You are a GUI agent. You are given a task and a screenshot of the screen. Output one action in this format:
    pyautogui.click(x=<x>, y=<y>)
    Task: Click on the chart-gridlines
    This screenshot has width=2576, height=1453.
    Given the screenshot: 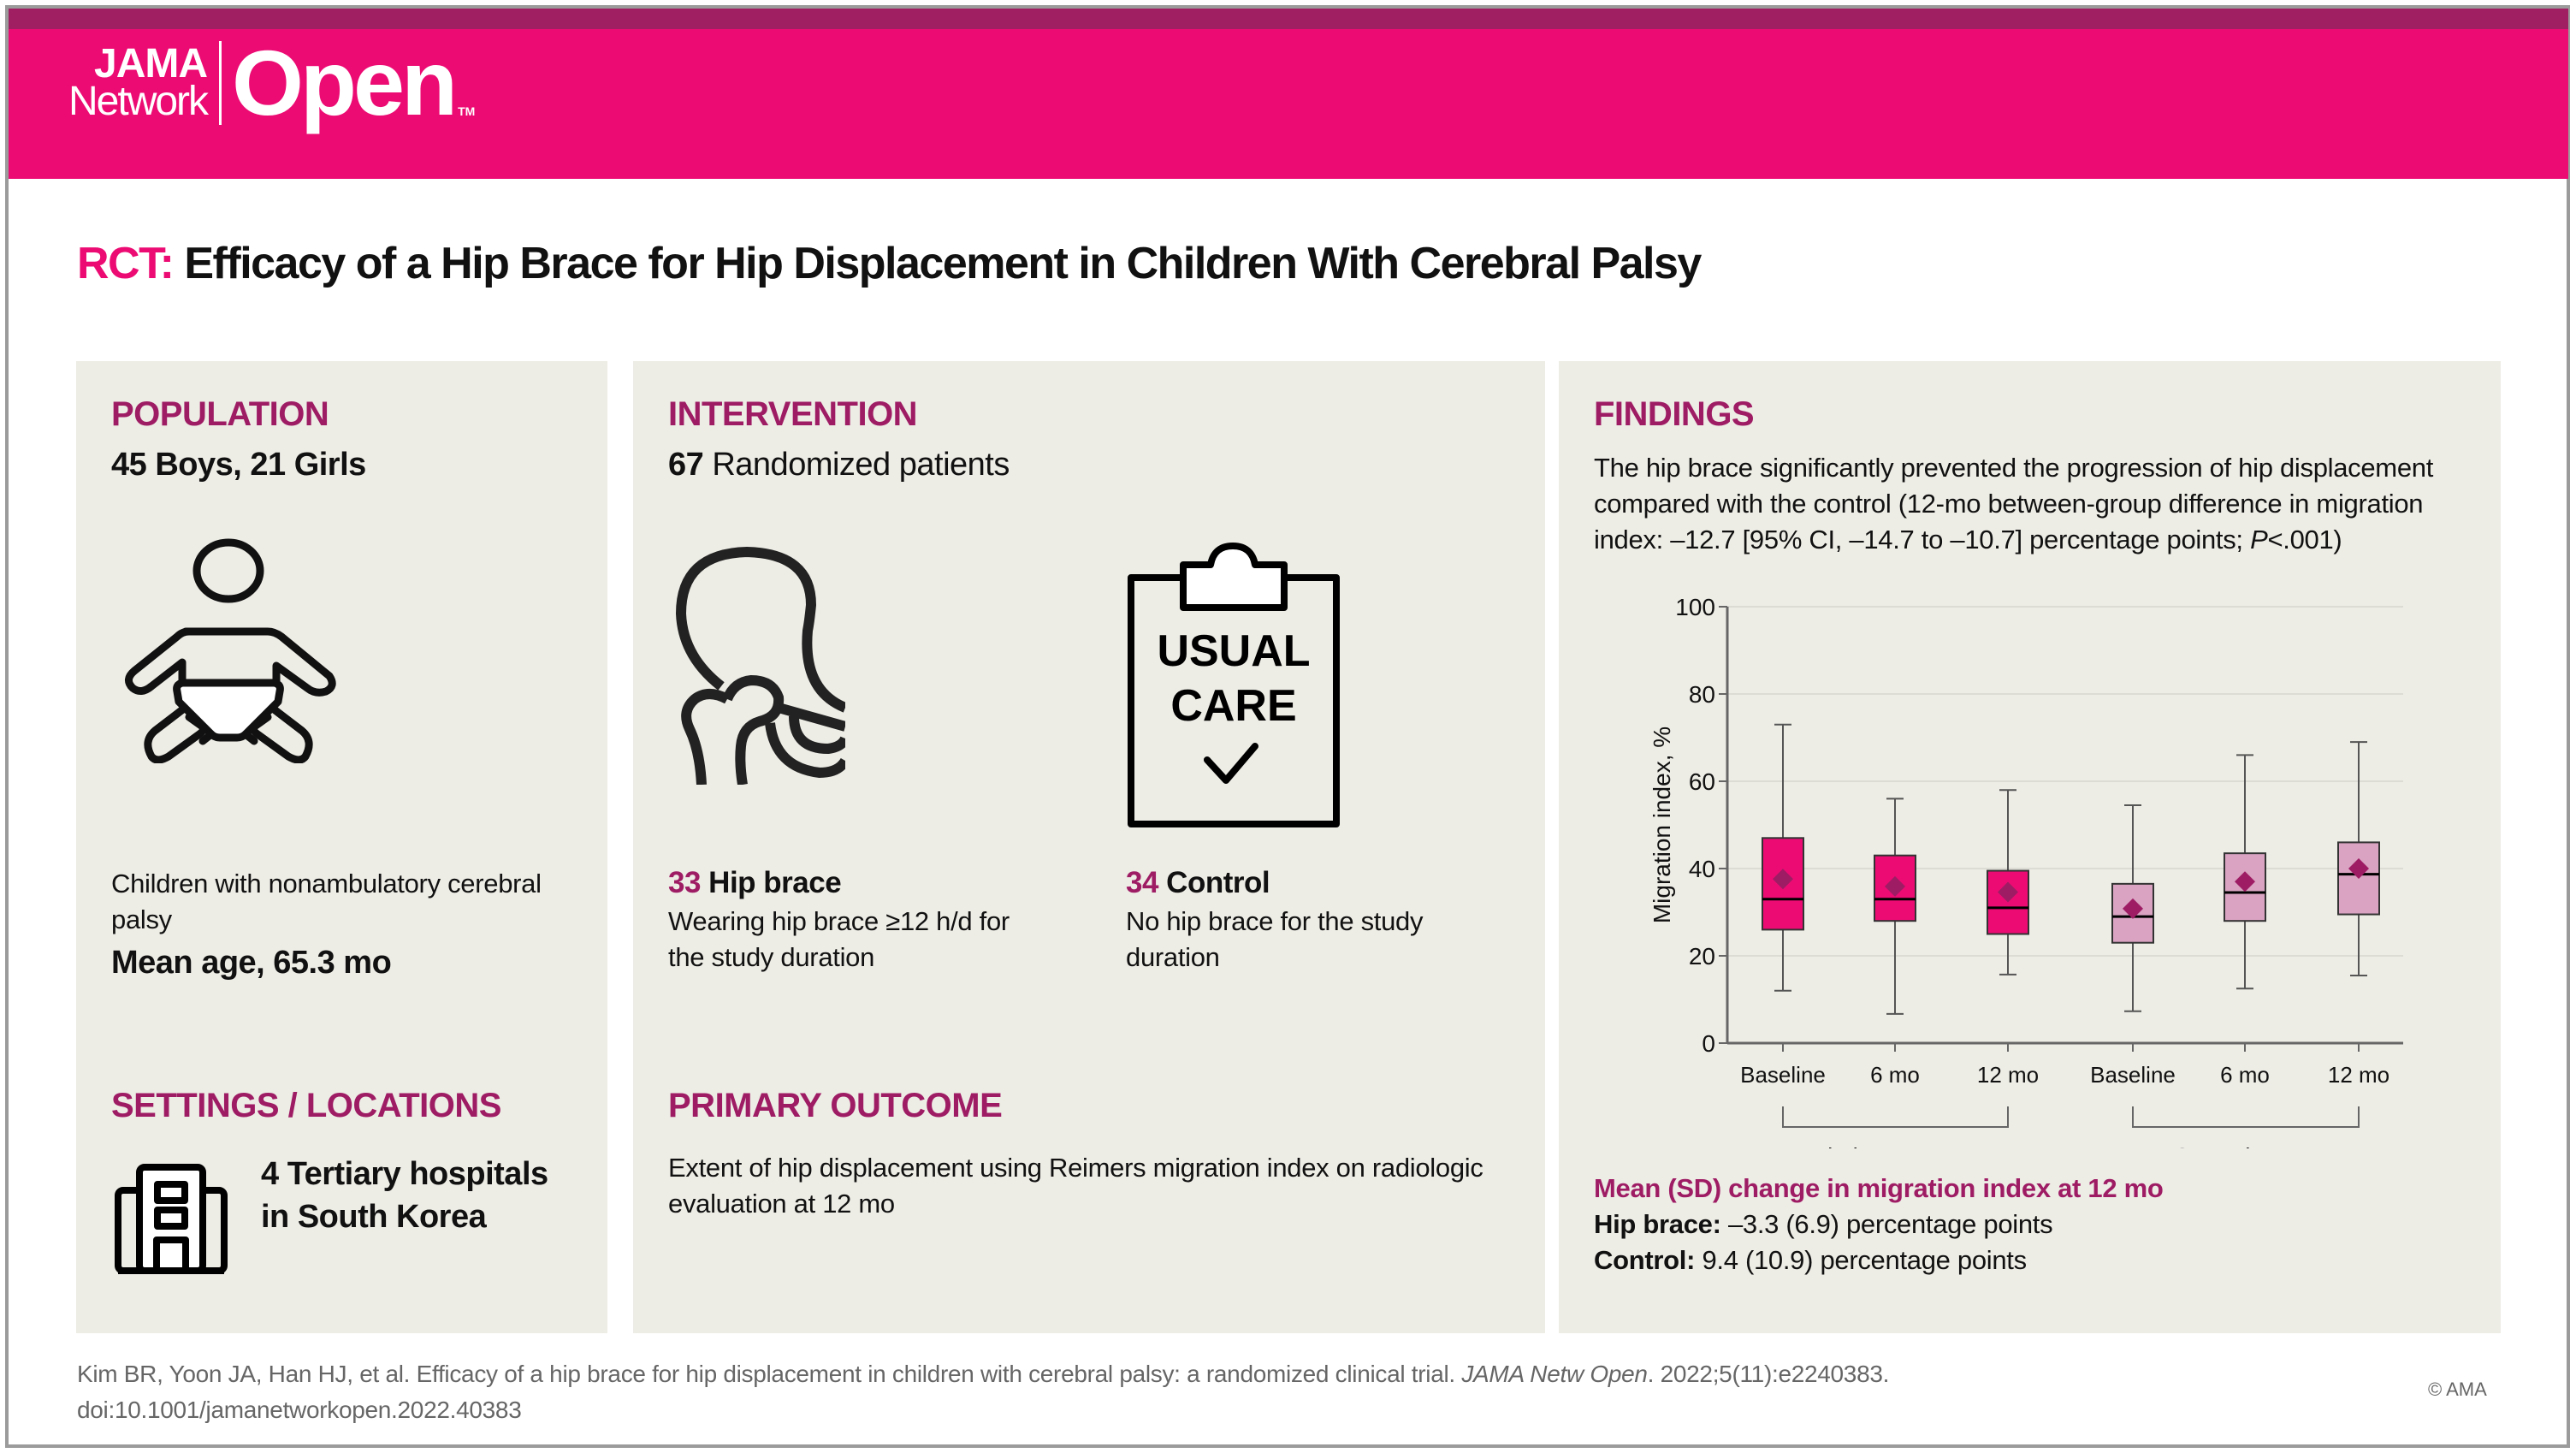 What is the action you would take?
    pyautogui.click(x=2065, y=781)
    